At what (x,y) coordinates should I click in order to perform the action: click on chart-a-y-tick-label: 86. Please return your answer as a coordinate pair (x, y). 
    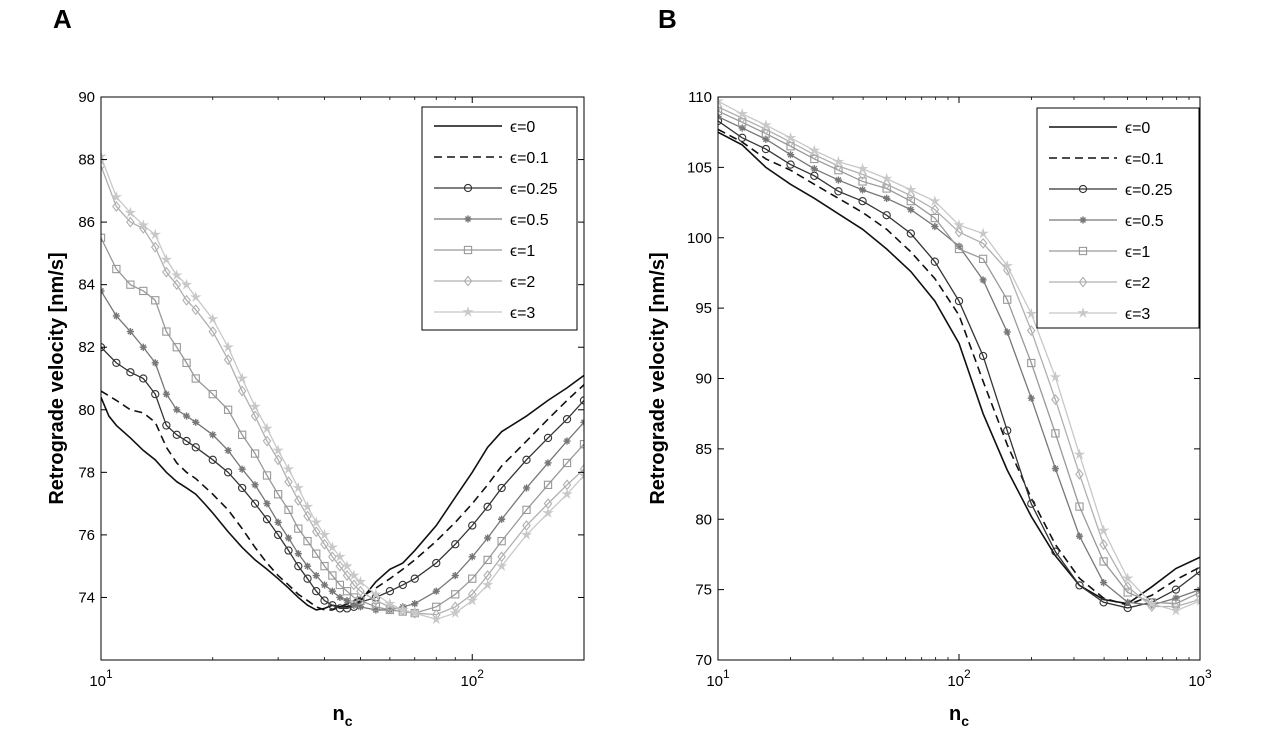
    Looking at the image, I should click on (86, 222).